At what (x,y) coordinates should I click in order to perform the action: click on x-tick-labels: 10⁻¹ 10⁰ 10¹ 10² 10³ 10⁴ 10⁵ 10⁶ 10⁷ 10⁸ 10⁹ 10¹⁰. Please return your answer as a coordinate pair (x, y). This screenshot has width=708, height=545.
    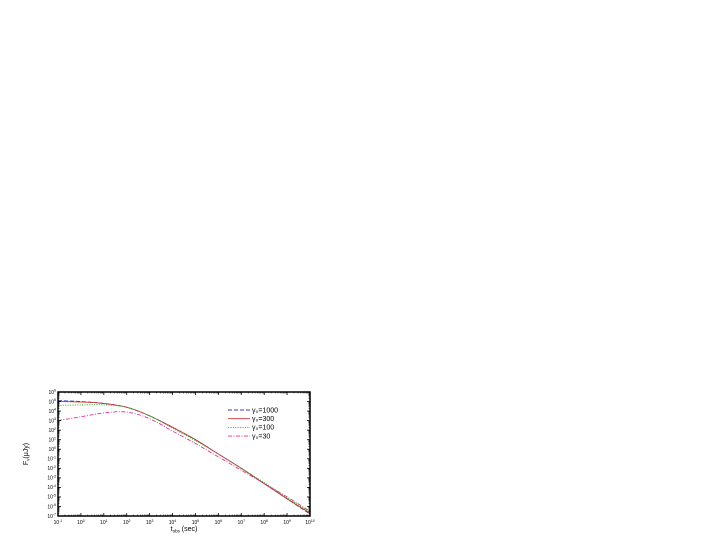
    Looking at the image, I should click on (184, 522).